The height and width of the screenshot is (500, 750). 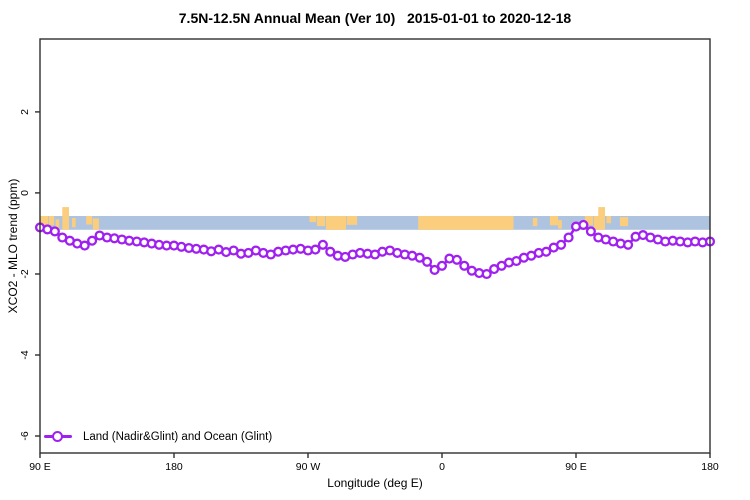 What do you see at coordinates (25, 273) in the screenshot?
I see `svg-text: -2` at bounding box center [25, 273].